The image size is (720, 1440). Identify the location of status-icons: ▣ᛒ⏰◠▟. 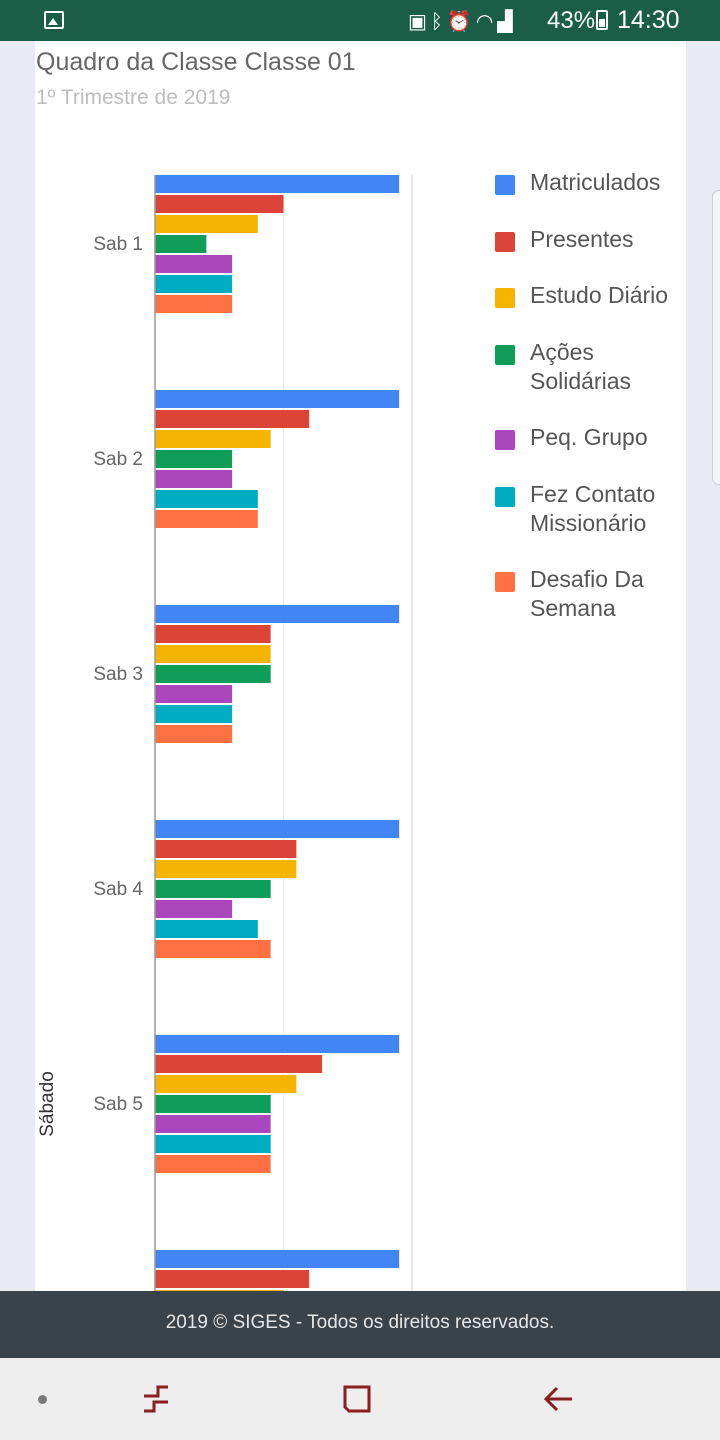
(462, 21).